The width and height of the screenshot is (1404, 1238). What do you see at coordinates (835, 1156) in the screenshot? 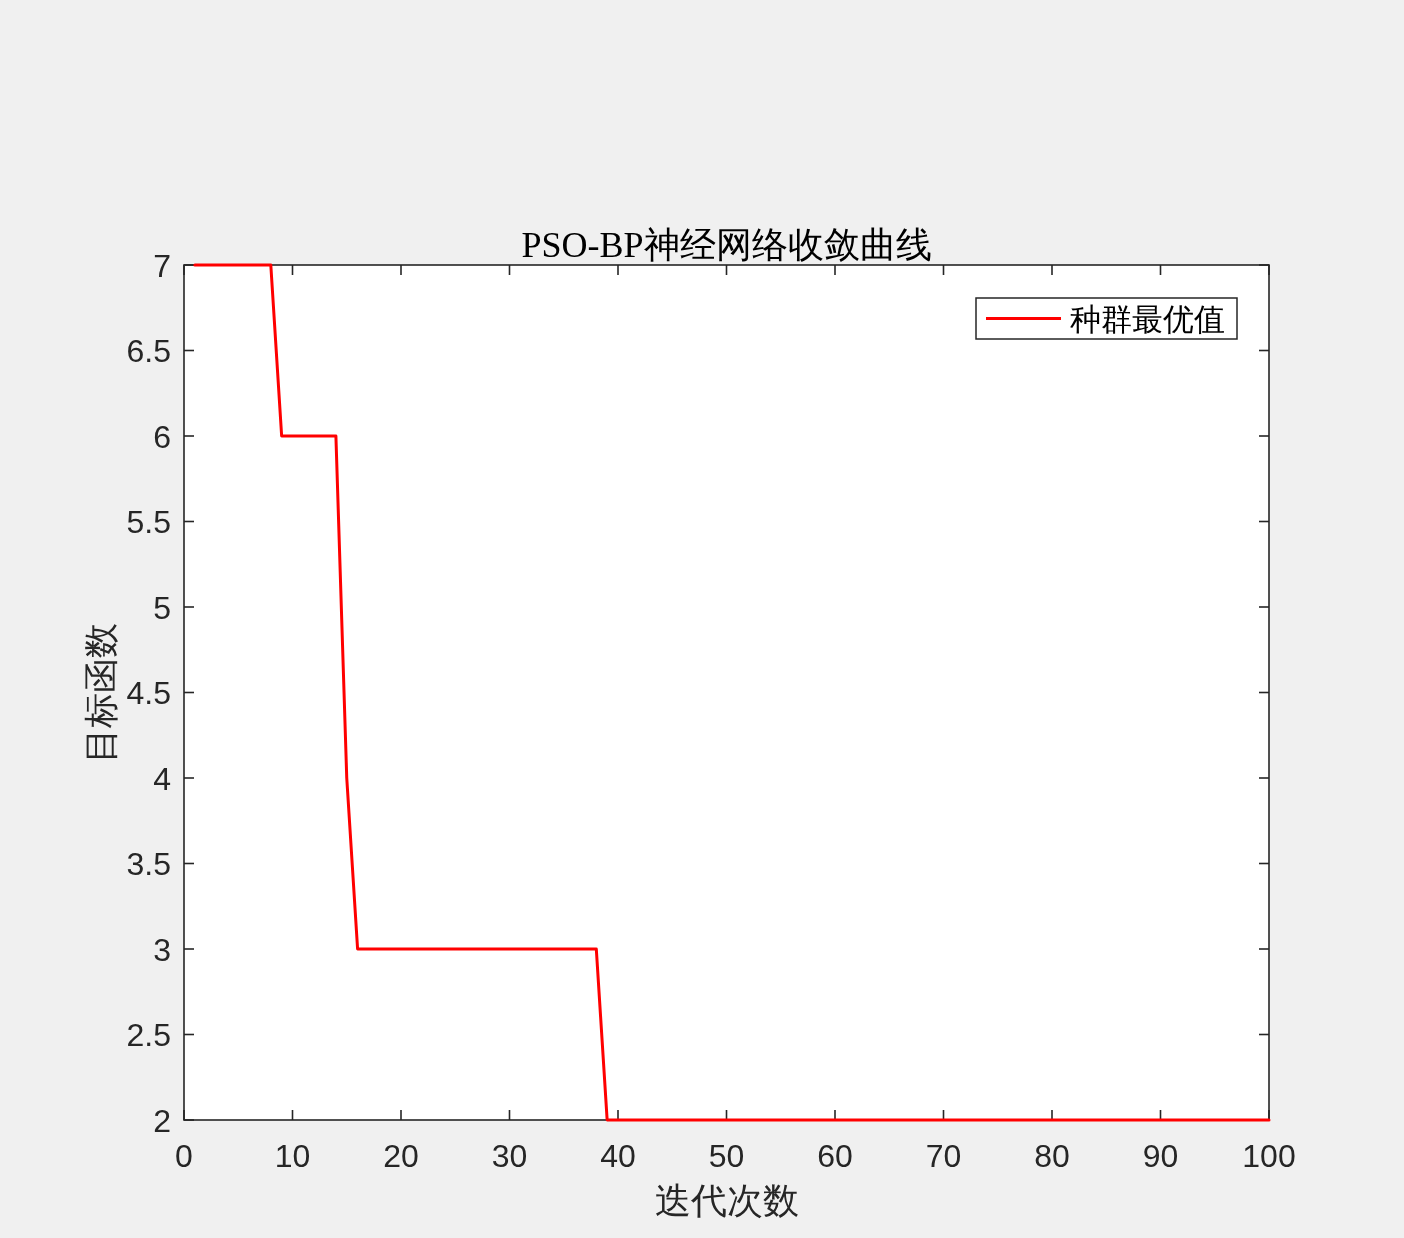
I see `x-tick-label: 60` at bounding box center [835, 1156].